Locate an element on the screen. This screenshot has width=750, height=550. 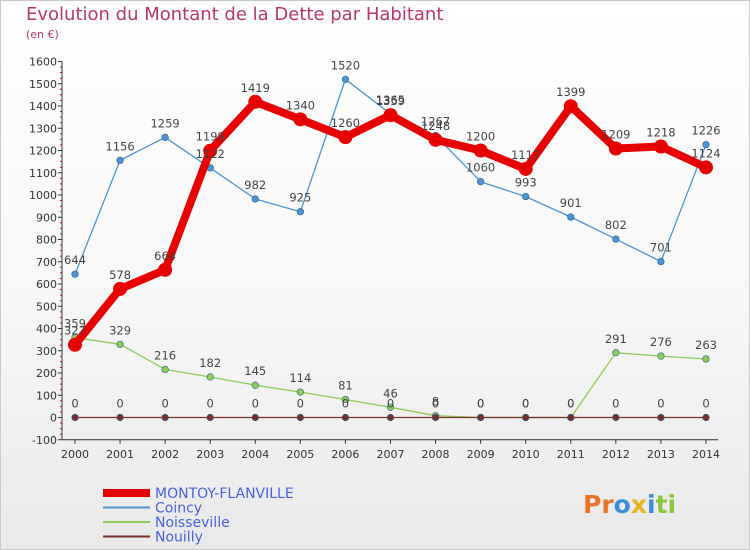
x-tick-label: 2003 is located at coordinates (210, 454).